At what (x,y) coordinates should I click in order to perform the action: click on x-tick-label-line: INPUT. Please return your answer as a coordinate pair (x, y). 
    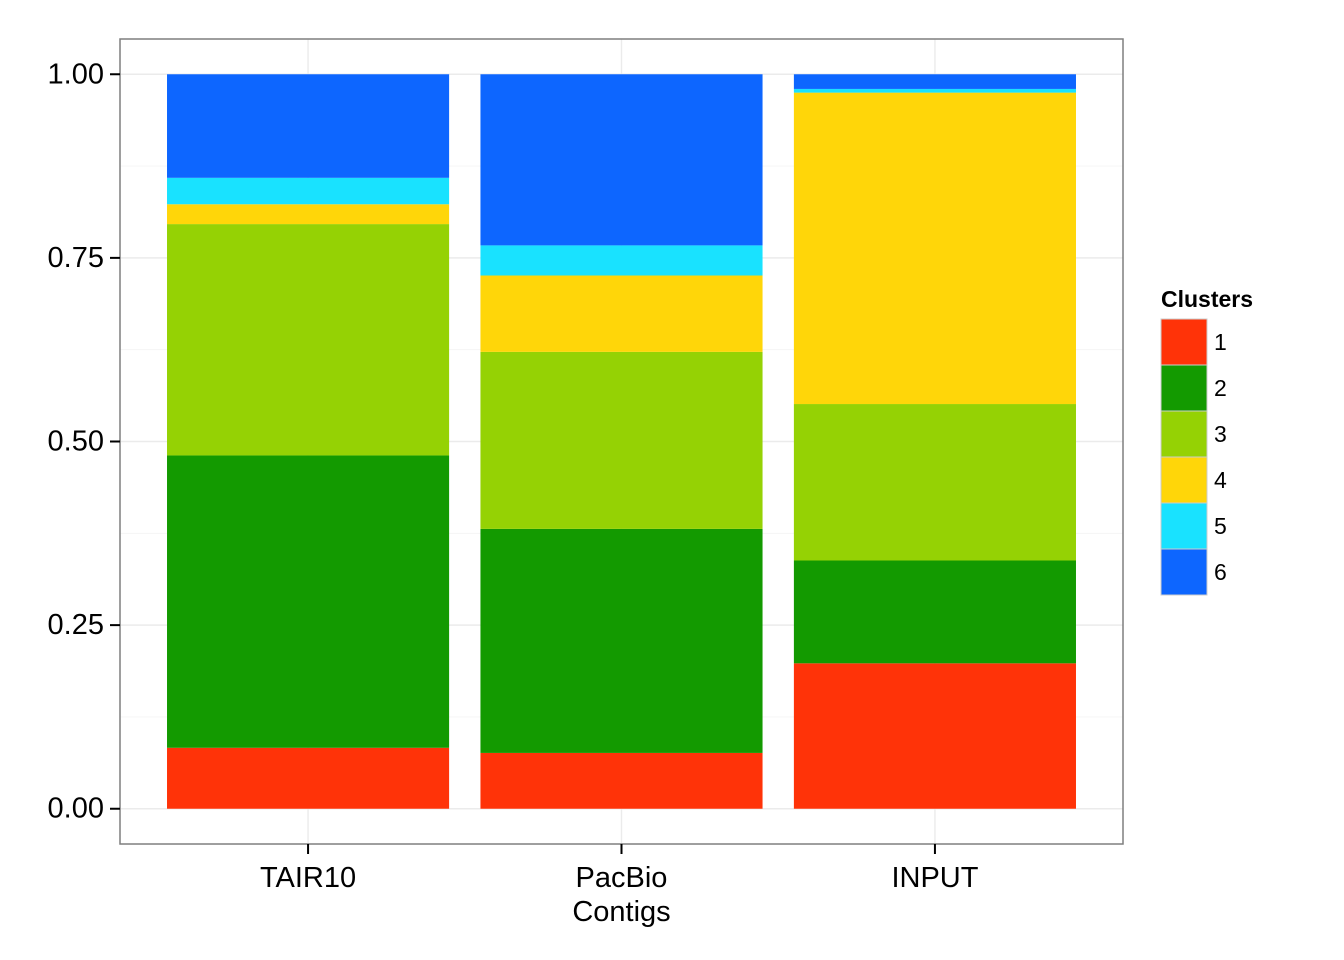
    Looking at the image, I should click on (934, 878).